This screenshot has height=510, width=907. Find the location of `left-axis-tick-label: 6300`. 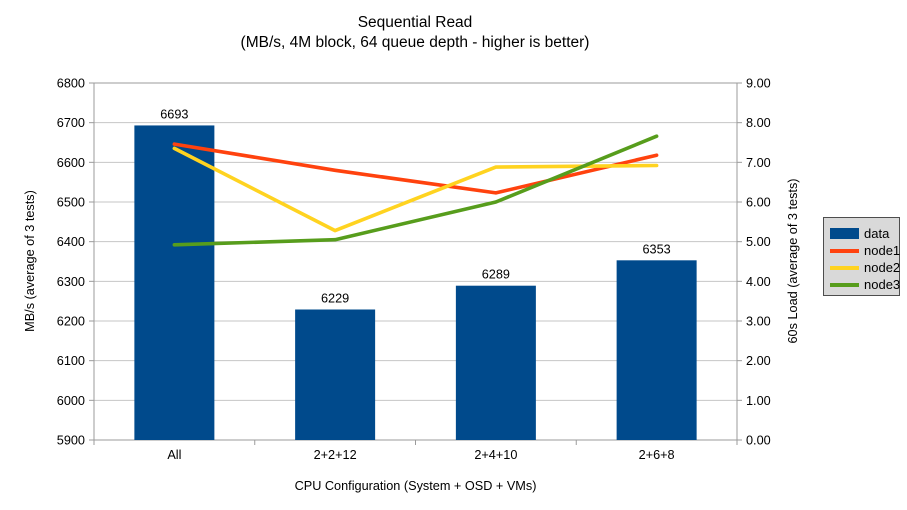

left-axis-tick-label: 6300 is located at coordinates (71, 282).